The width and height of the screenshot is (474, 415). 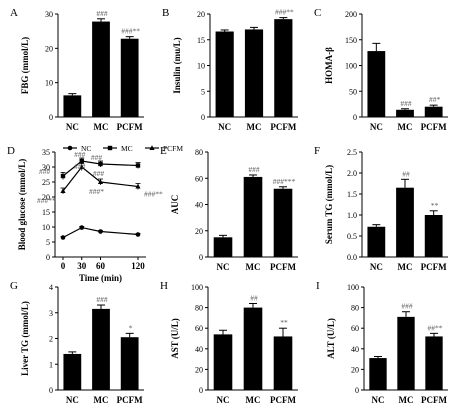 What do you see at coordinates (51, 364) in the screenshot?
I see `y-tick-label: 1` at bounding box center [51, 364].